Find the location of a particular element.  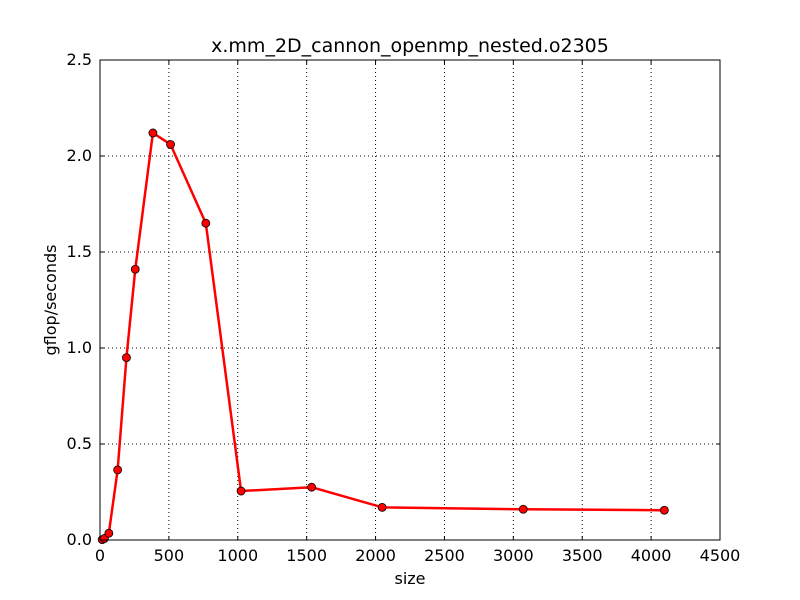

x-tick-label: 3000 is located at coordinates (513, 555).